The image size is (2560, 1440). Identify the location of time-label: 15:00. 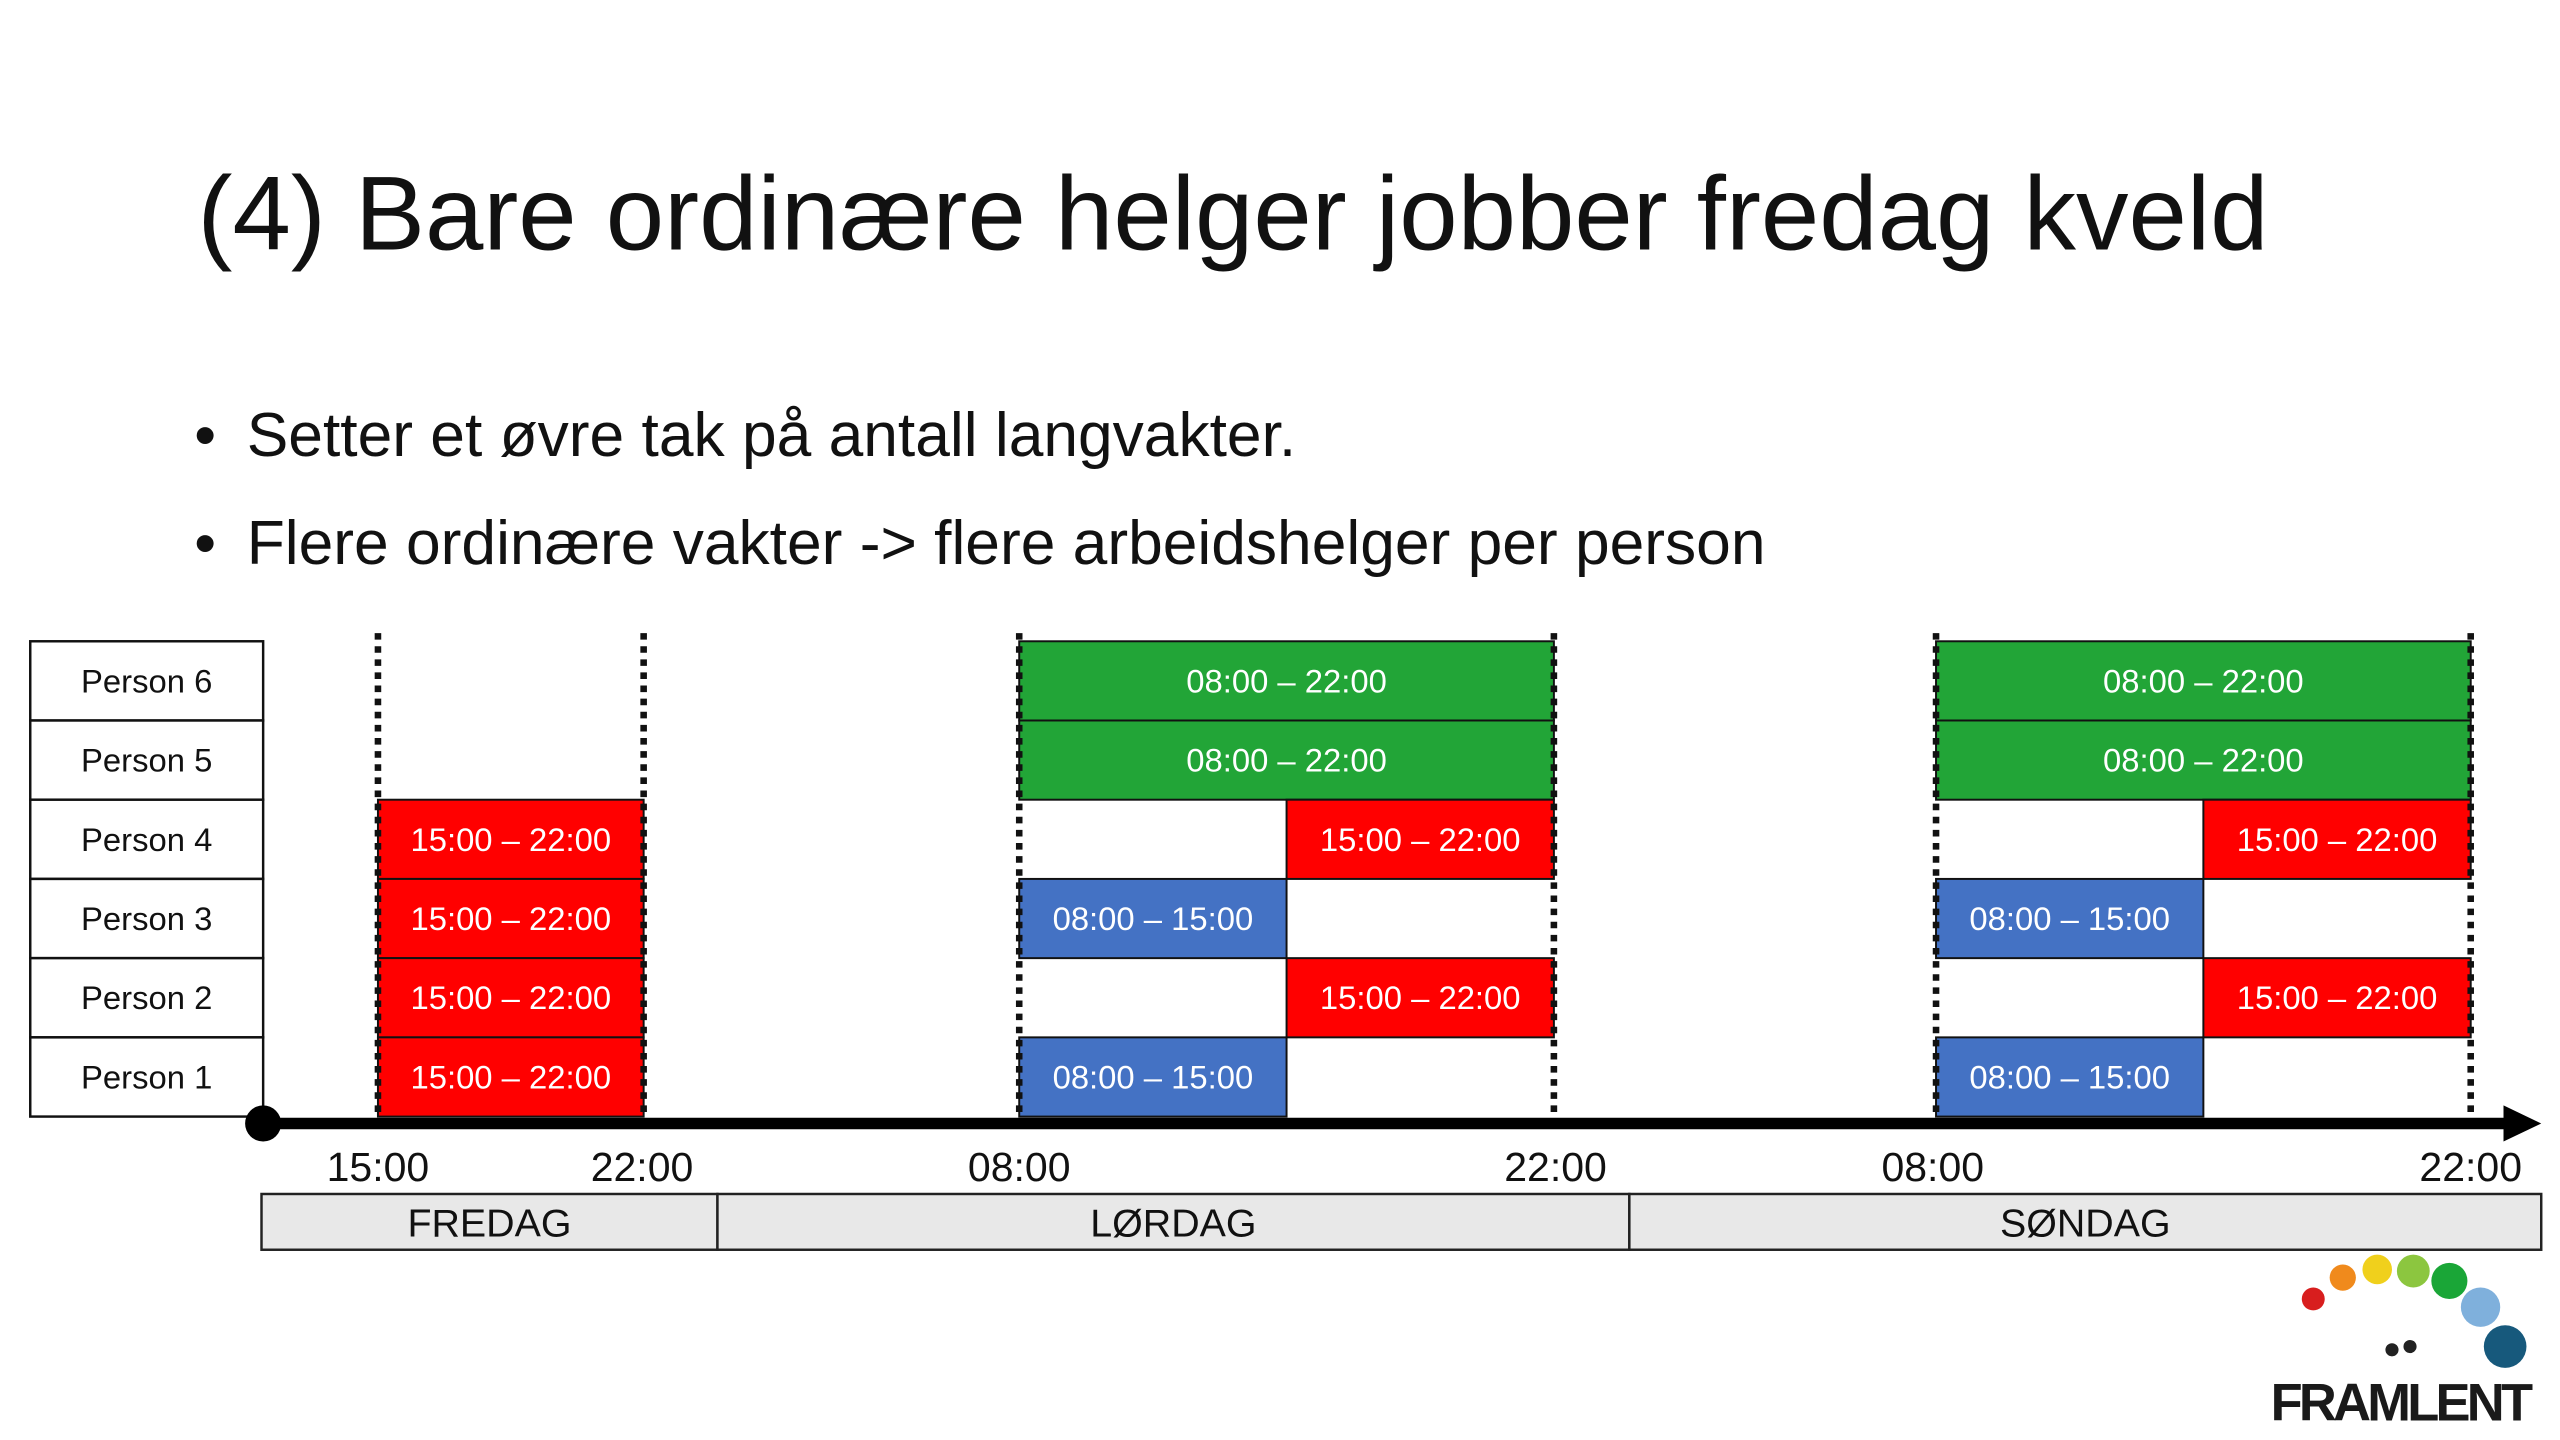
(378, 1167).